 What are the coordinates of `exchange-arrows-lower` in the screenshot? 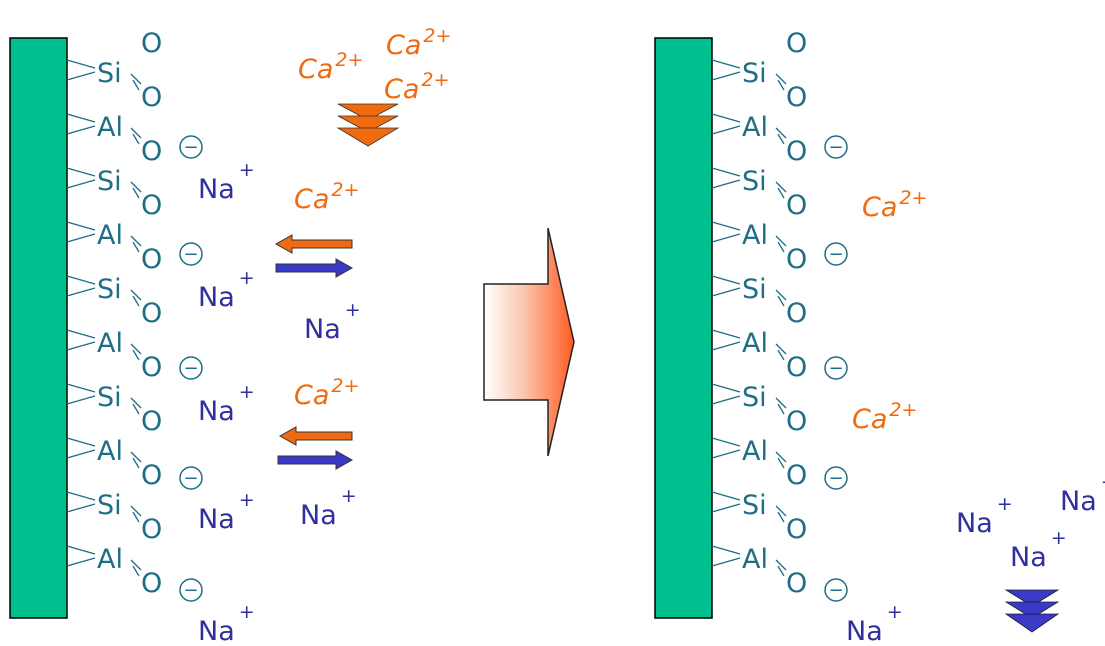 It's located at (315, 448).